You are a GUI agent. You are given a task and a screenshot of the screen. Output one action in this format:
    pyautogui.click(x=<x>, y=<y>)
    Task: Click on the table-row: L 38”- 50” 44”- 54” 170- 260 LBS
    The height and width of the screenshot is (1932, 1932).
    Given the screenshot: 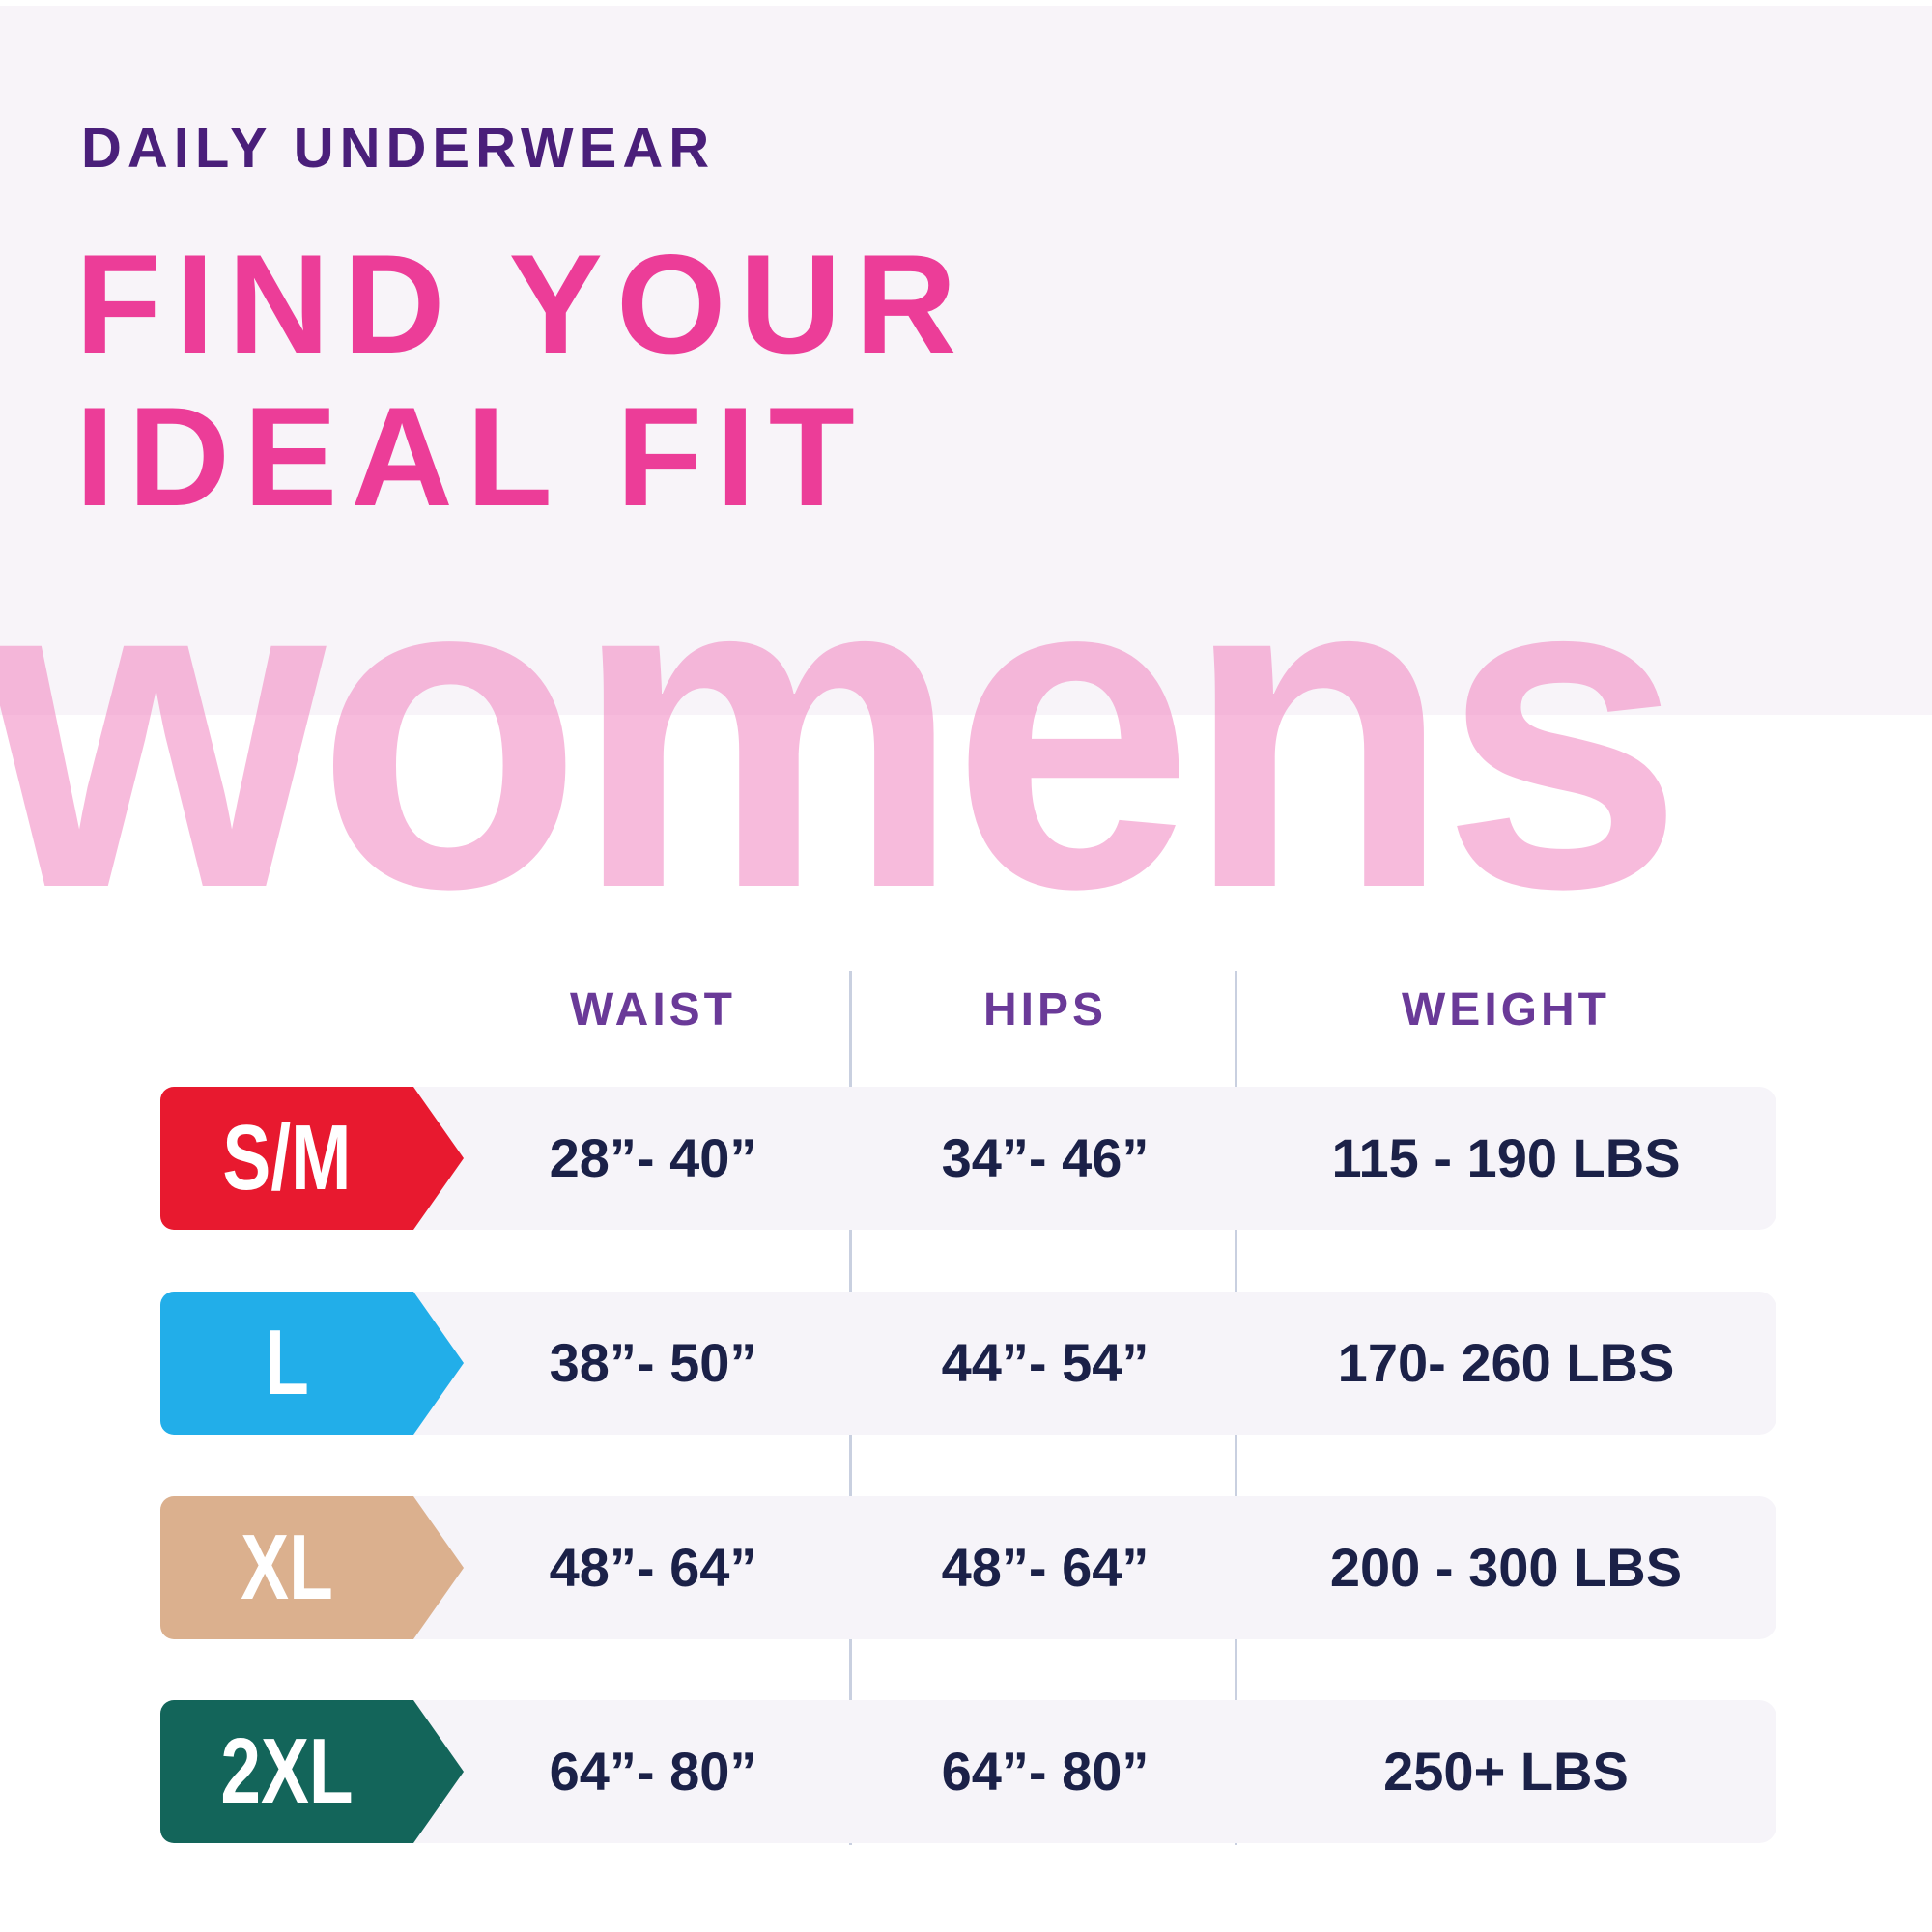 What is the action you would take?
    pyautogui.click(x=968, y=1363)
    